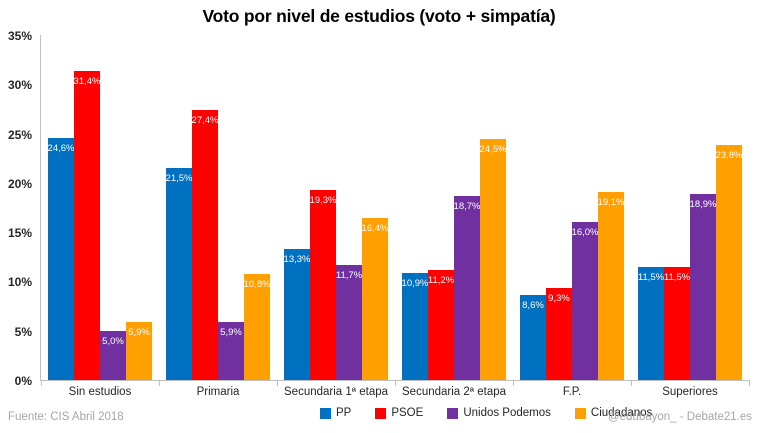 This screenshot has width=758, height=433. Describe the element at coordinates (139, 350) in the screenshot. I see `bar-ciudadanos: 5,9%` at that location.